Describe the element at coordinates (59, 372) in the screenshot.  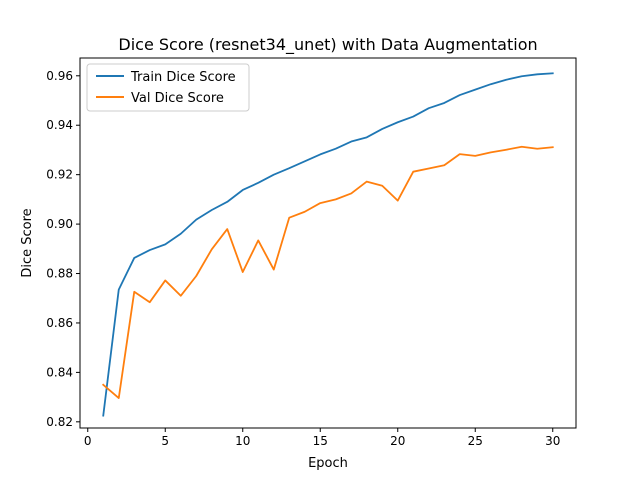
I see `y-tick-label: 0.84` at that location.